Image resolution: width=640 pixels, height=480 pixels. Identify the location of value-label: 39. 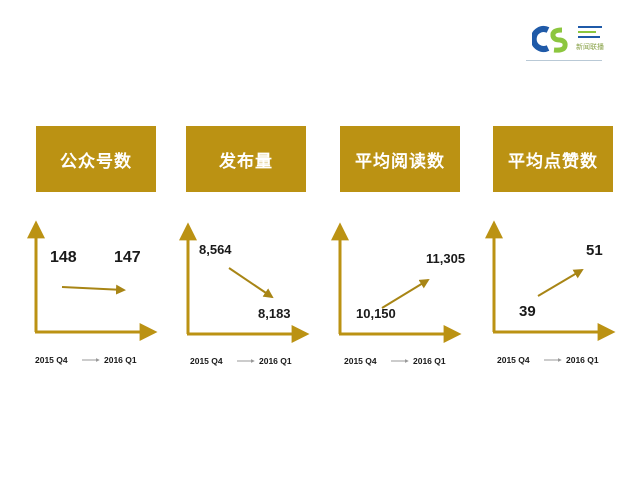
(527, 311).